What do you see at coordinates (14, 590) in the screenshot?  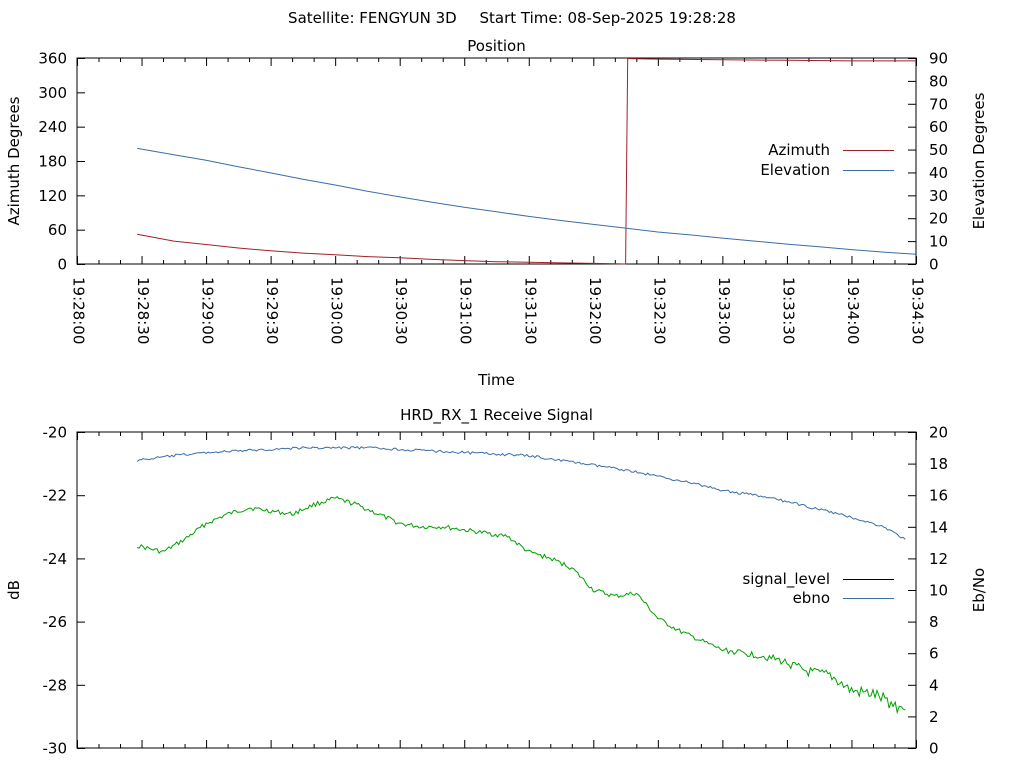 I see `y-axis-label: dB` at bounding box center [14, 590].